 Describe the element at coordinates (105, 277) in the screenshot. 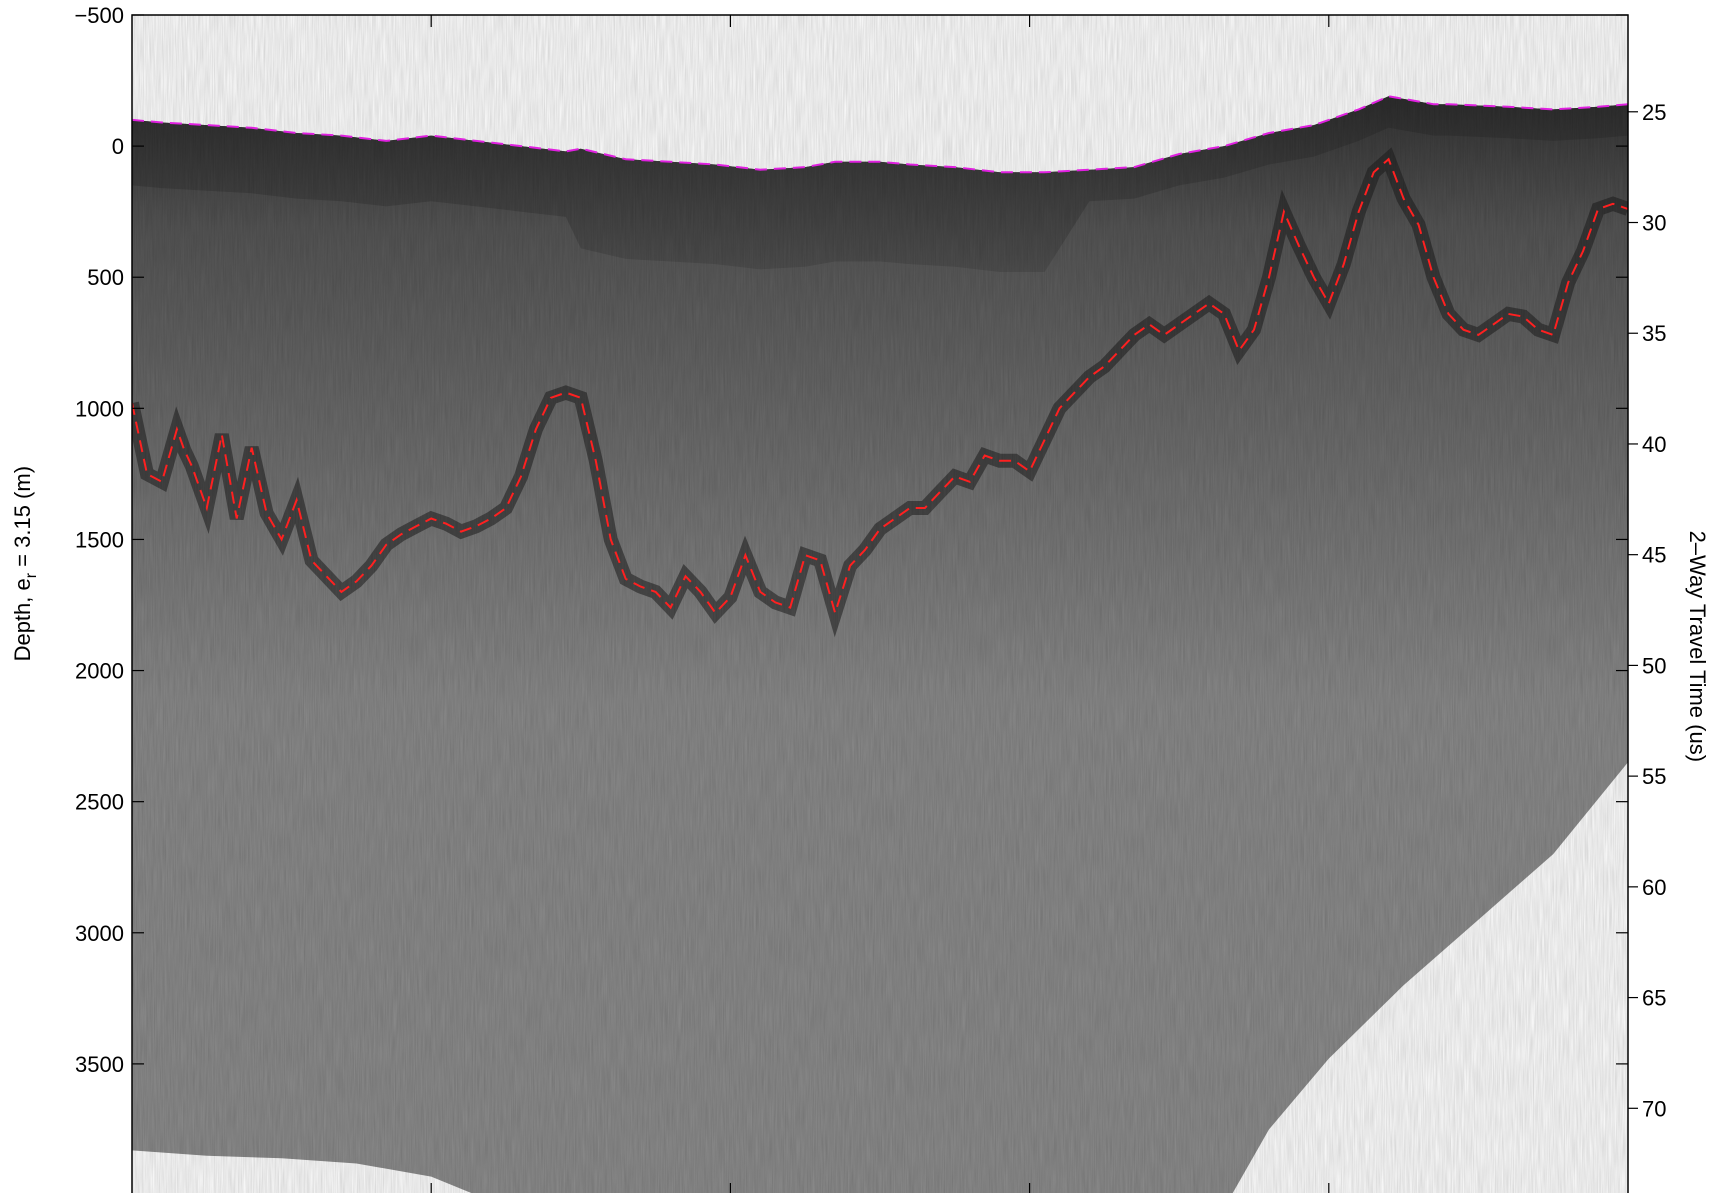

I see `left-tick-label: 500` at that location.